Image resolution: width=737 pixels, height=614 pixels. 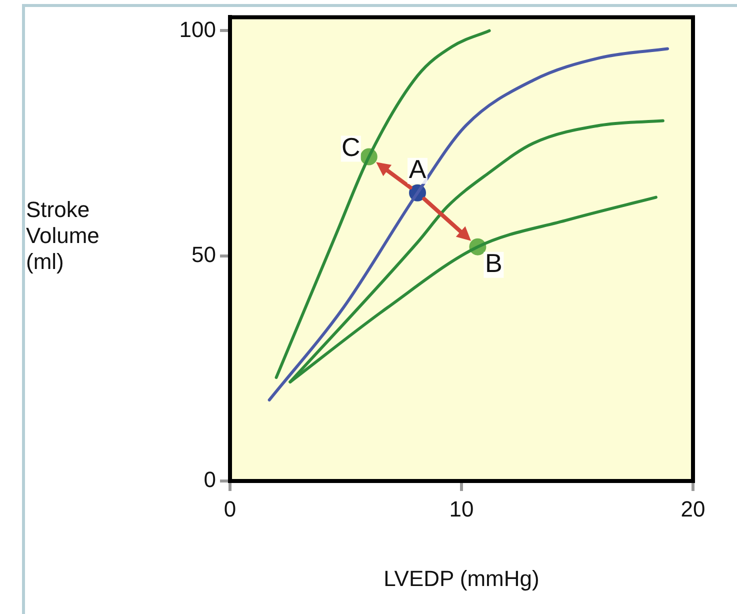 What do you see at coordinates (462, 579) in the screenshot?
I see `x-axis-title: LVEDP (mmHg)` at bounding box center [462, 579].